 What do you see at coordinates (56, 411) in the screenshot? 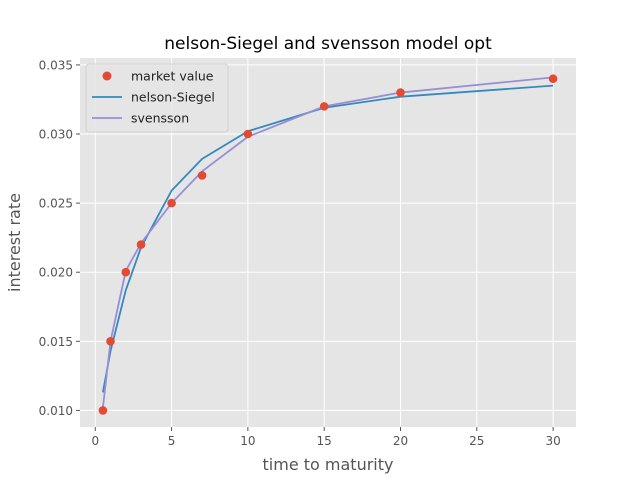
I see `y-tick-label: 0.010` at bounding box center [56, 411].